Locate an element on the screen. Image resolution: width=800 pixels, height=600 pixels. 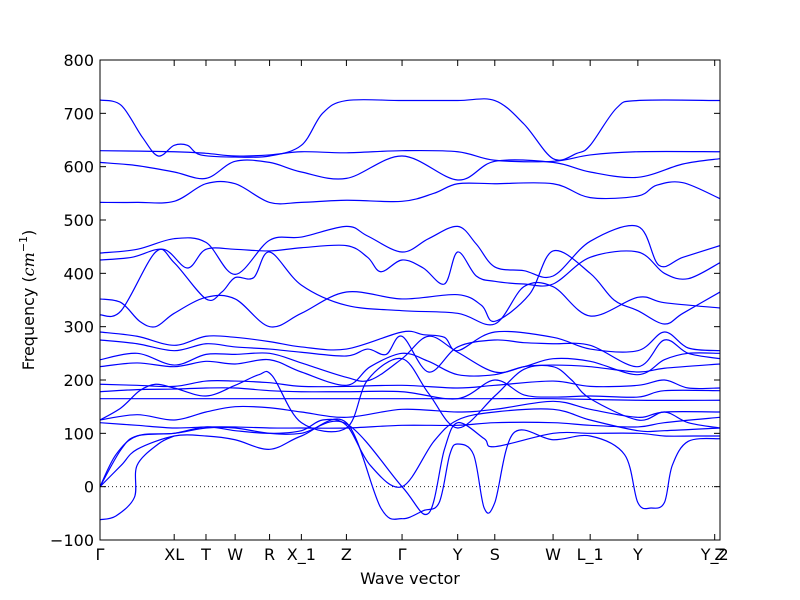
y-tick-label: 600 is located at coordinates (78, 167).